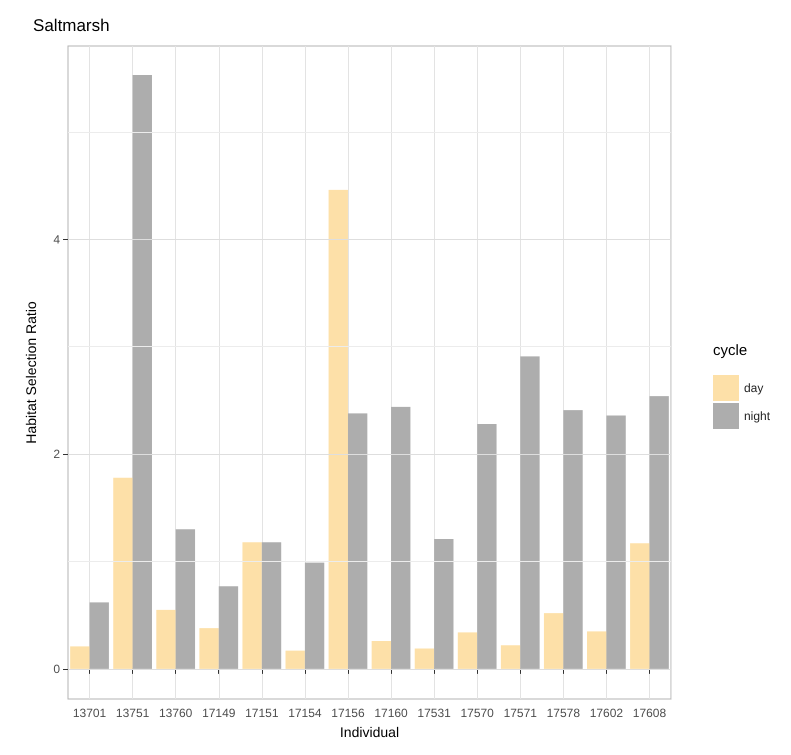 This screenshot has height=755, width=791. What do you see at coordinates (563, 713) in the screenshot?
I see `x-tick-label: 17578` at bounding box center [563, 713].